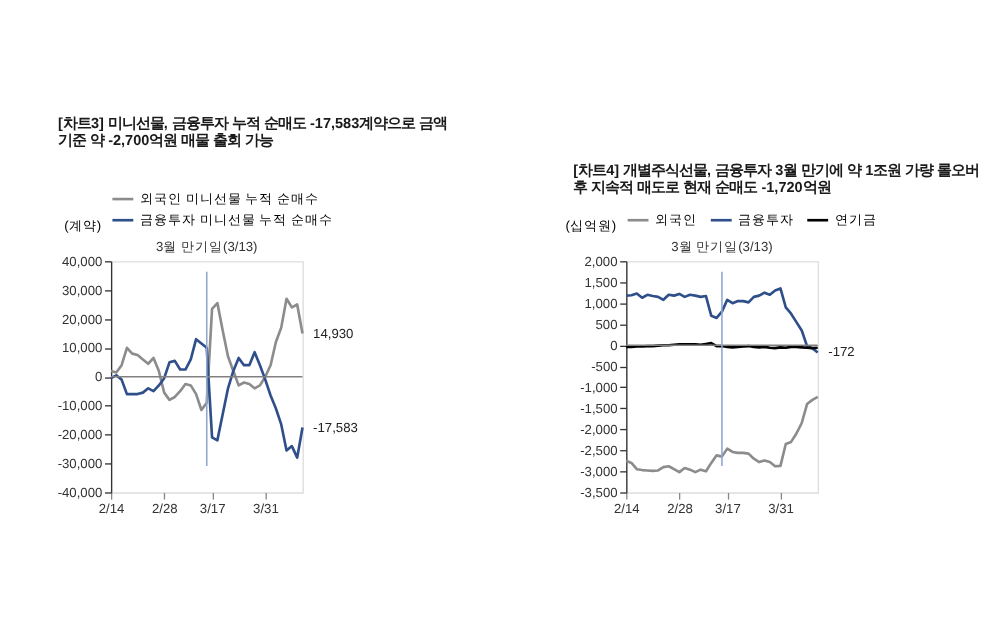 The height and width of the screenshot is (632, 1000). What do you see at coordinates (776, 179) in the screenshot?
I see `chart-title: [차트4] 개별주식선물, 금융투자 3월 만기에 약 1조원 가량 롤오버 후 지속적 매도로 현재 순매도 -1,720억원` at bounding box center [776, 179].